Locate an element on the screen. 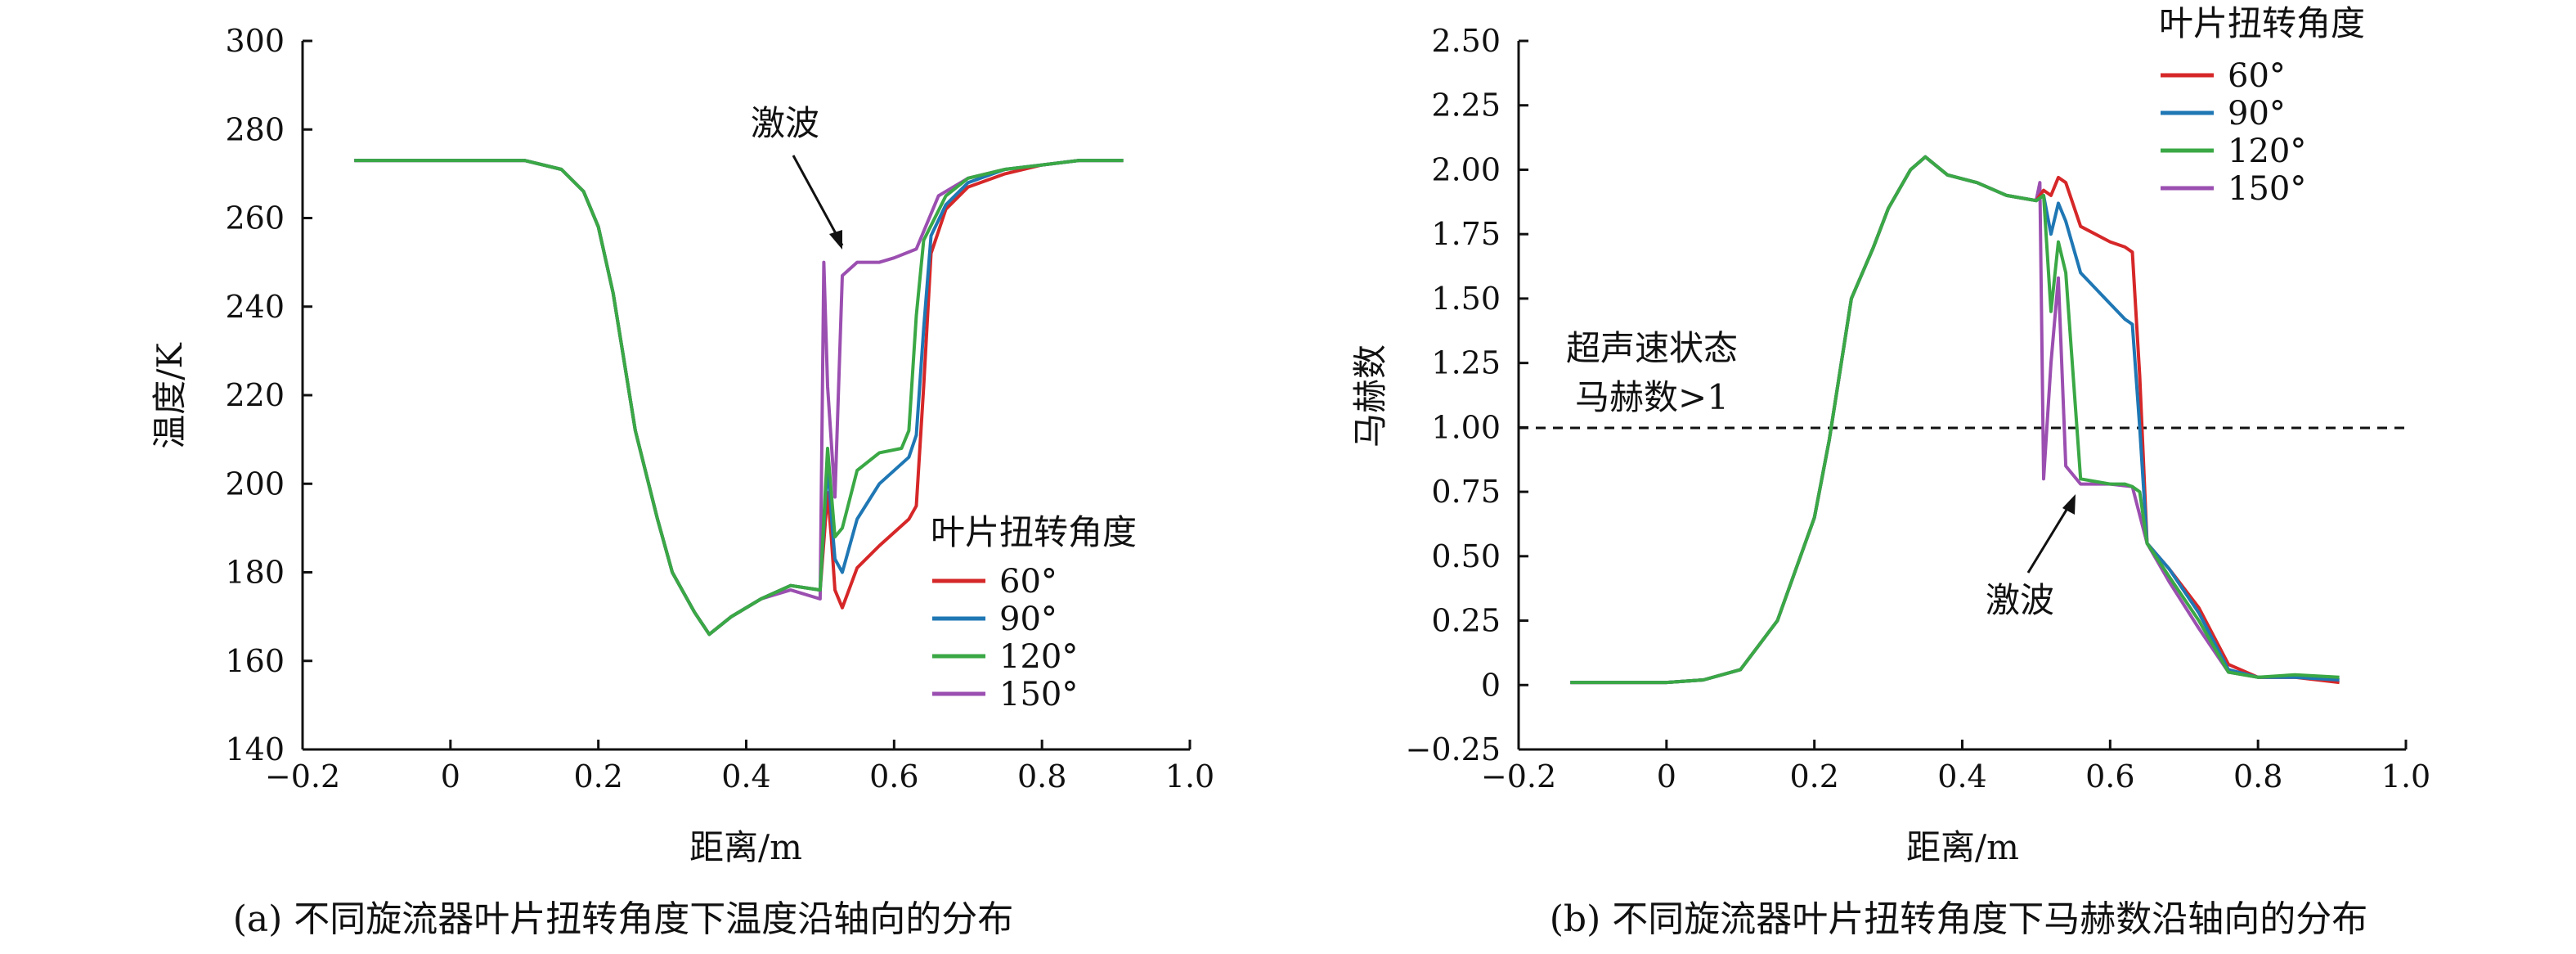 The image size is (2576, 954). chart-b-ytick-label: 0.50 is located at coordinates (1466, 556).